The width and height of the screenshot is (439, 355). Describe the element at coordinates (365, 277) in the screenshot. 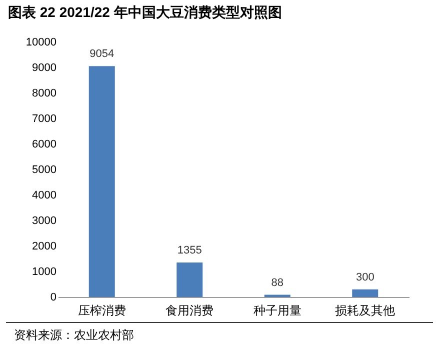

I see `data-label: 300` at that location.